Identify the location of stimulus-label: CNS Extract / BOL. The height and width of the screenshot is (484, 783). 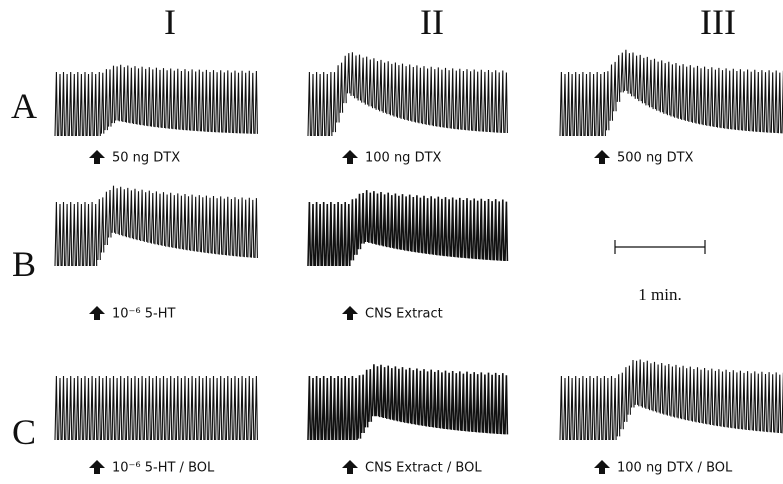
(423, 468).